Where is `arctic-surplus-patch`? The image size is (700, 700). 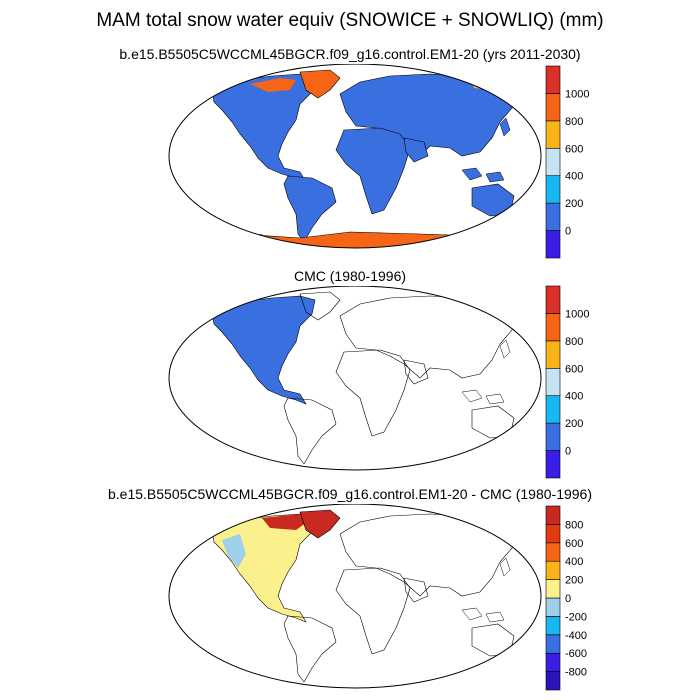 arctic-surplus-patch is located at coordinates (286, 522).